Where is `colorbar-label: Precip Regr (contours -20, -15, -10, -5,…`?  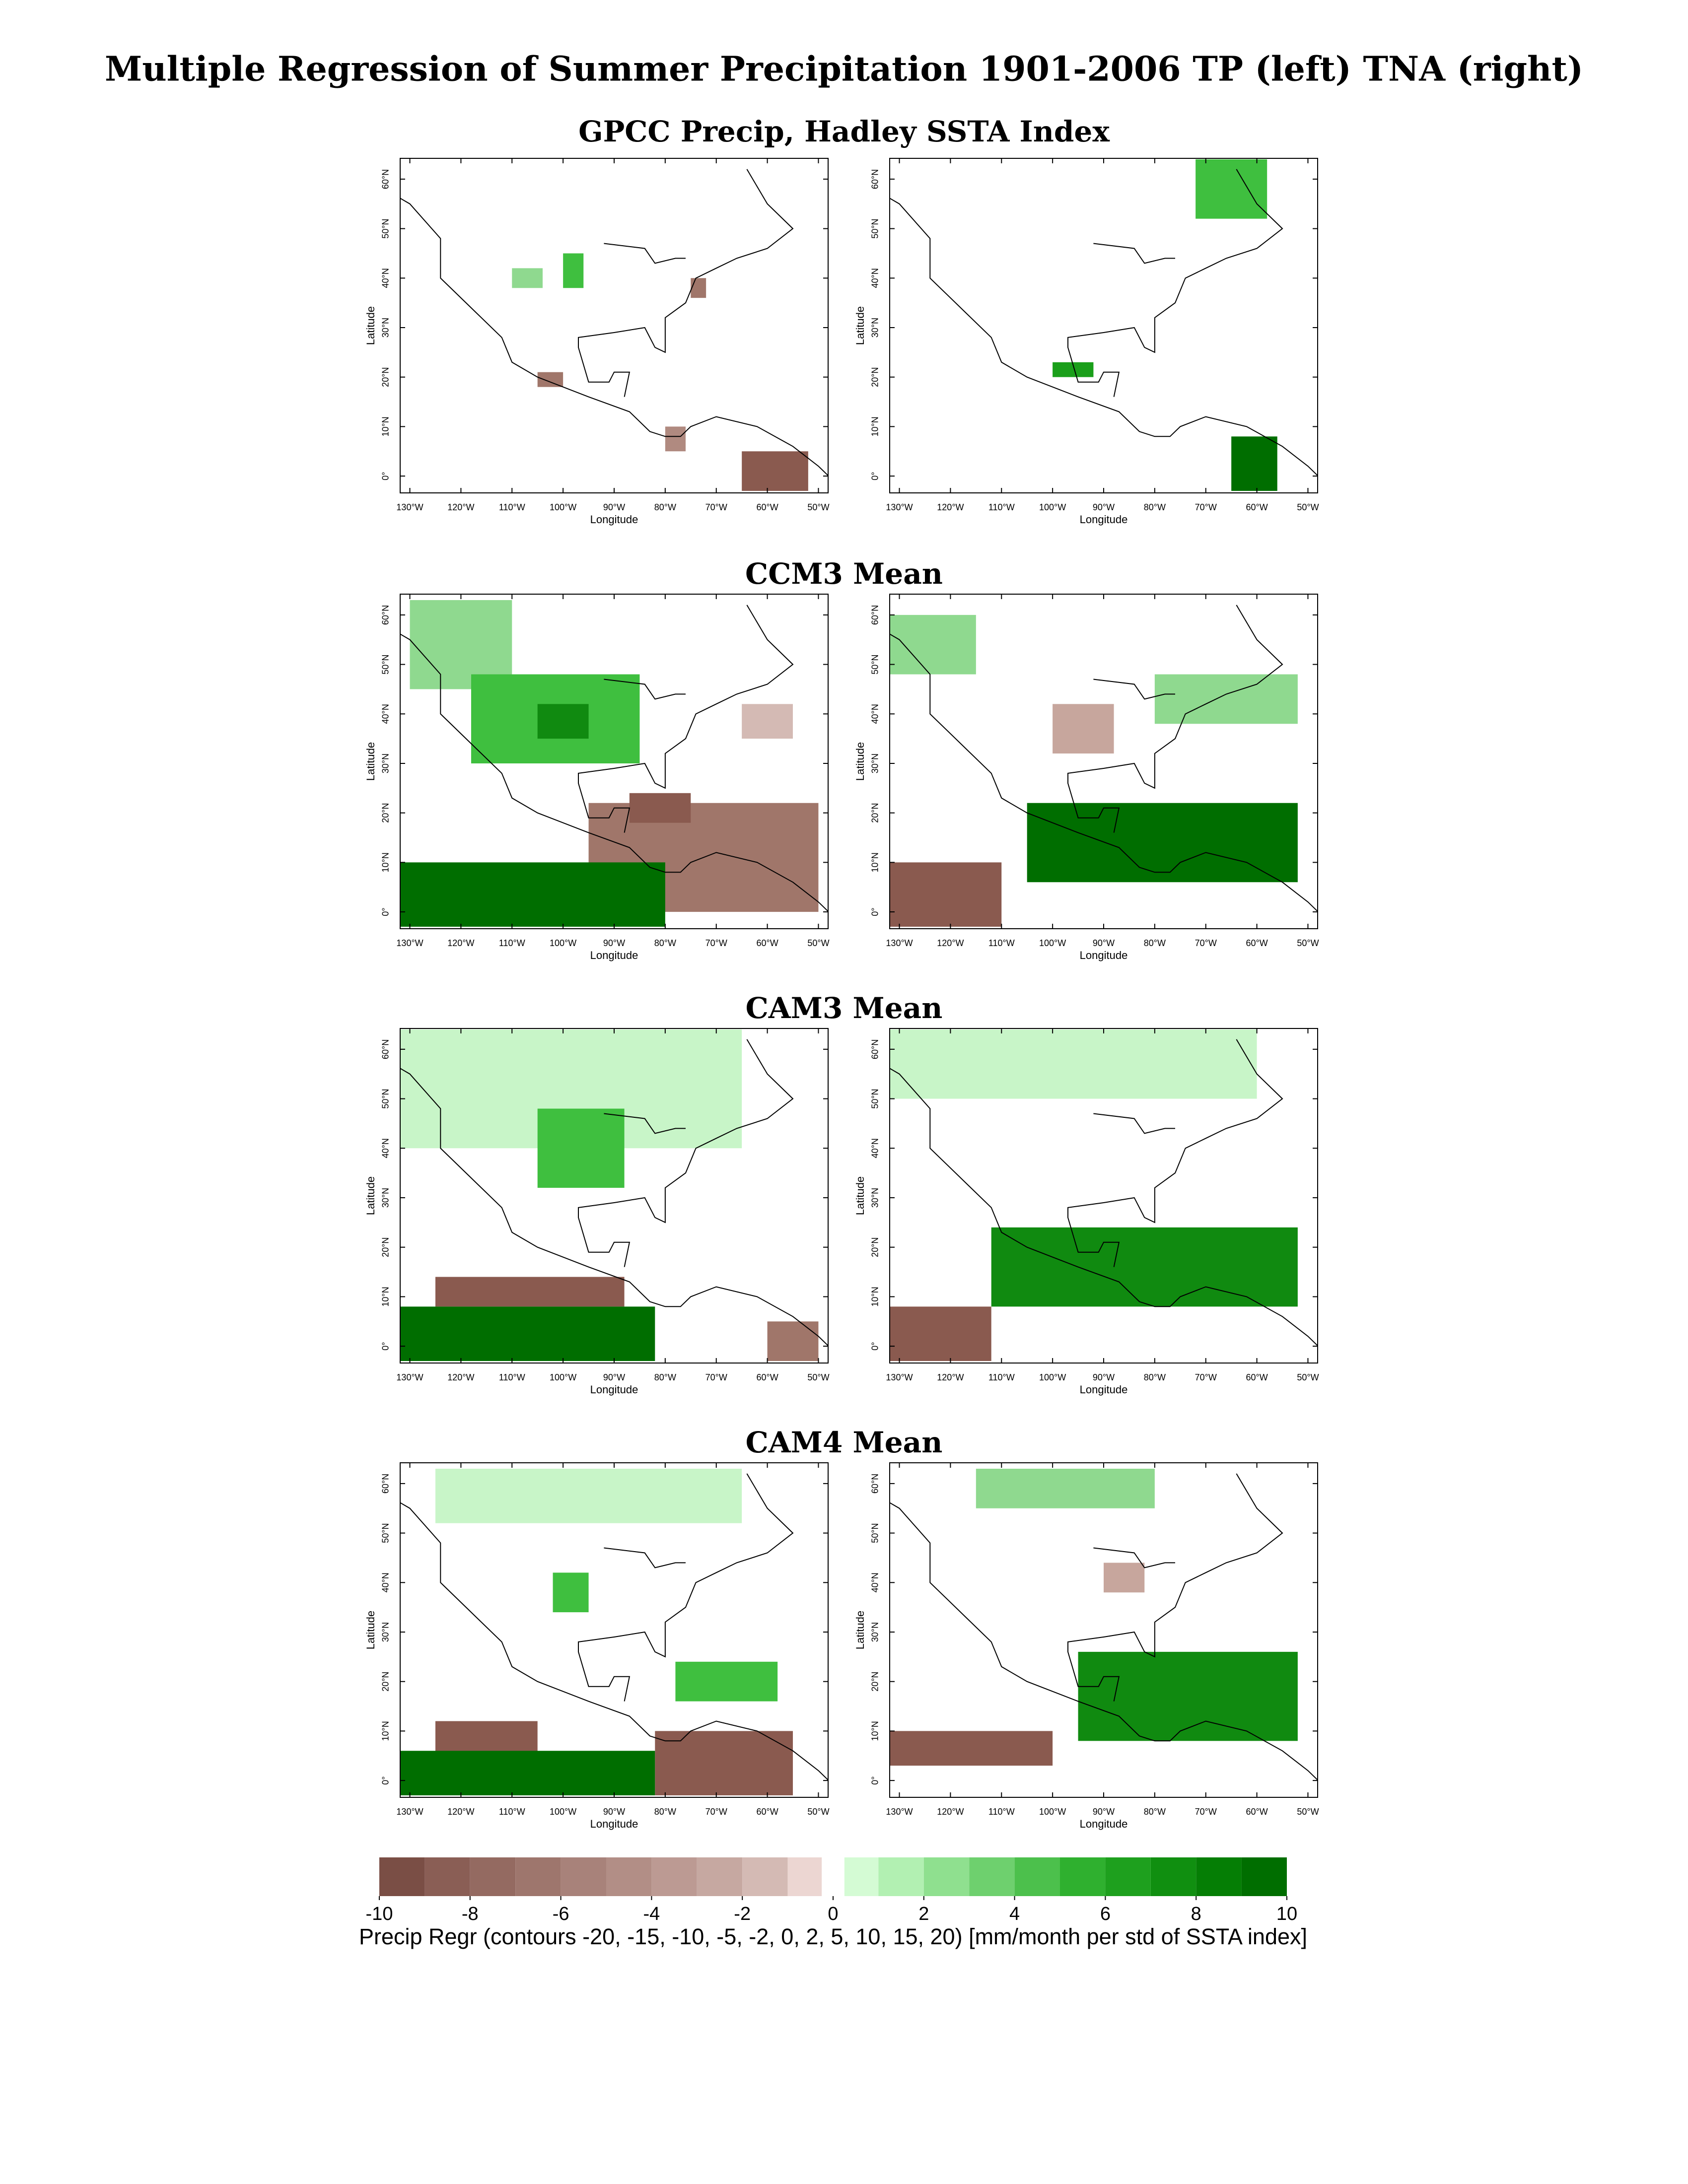
colorbar-label: Precip Regr (contours -20, -15, -10, -5,… is located at coordinates (833, 1936).